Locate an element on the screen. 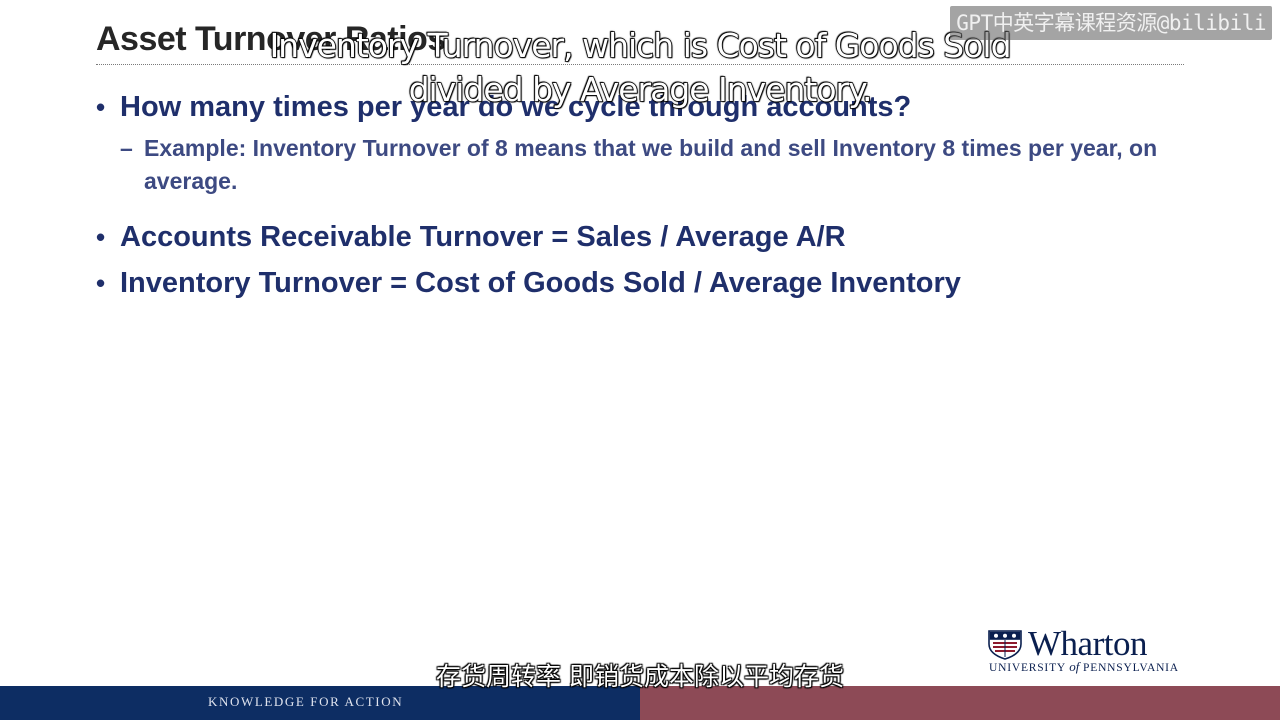 The height and width of the screenshot is (720, 1280). footer-left-band is located at coordinates (320, 703).